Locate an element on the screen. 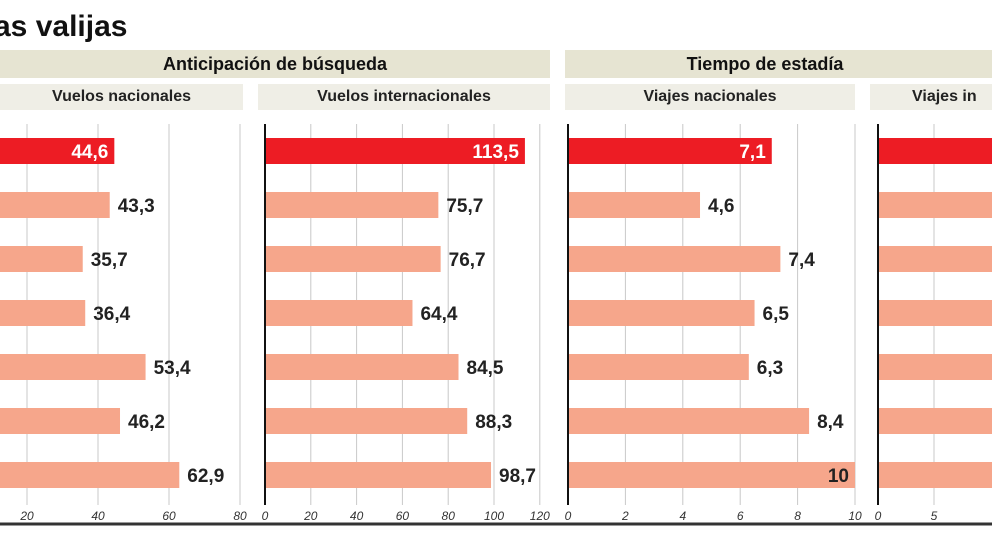 The width and height of the screenshot is (992, 558). data-label: 7,1 is located at coordinates (752, 152).